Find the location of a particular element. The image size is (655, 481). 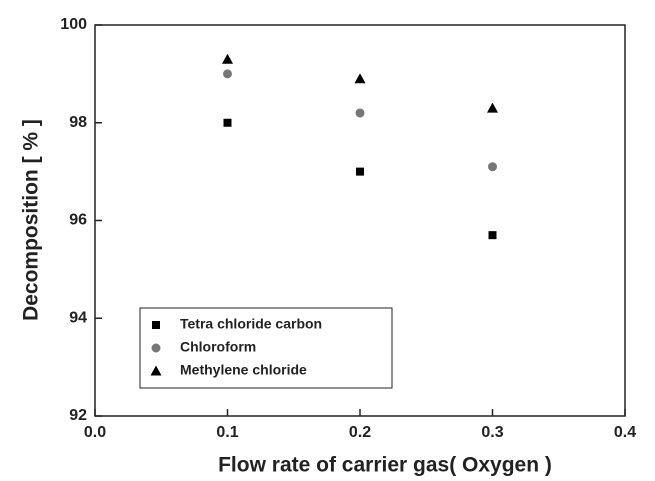

x-tick-label: 0.1 is located at coordinates (227, 432).